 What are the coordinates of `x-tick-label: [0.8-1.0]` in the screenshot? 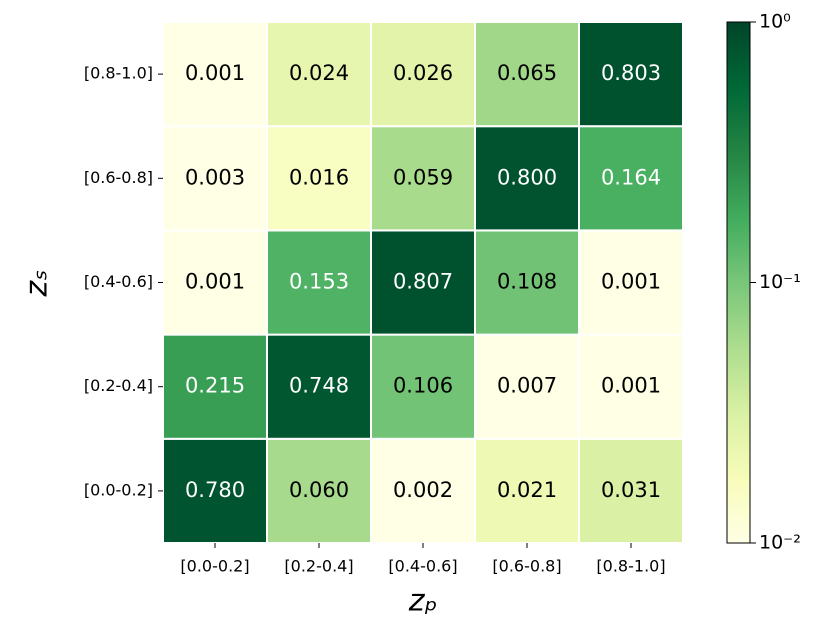 It's located at (630, 566).